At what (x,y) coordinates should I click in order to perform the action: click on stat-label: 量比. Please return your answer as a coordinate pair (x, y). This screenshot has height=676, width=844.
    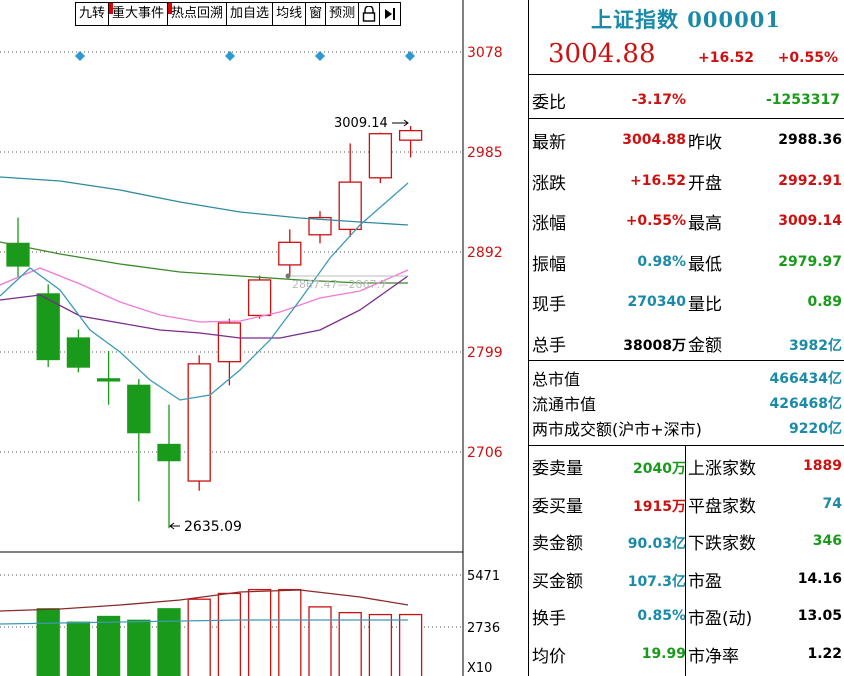
    Looking at the image, I should click on (705, 305).